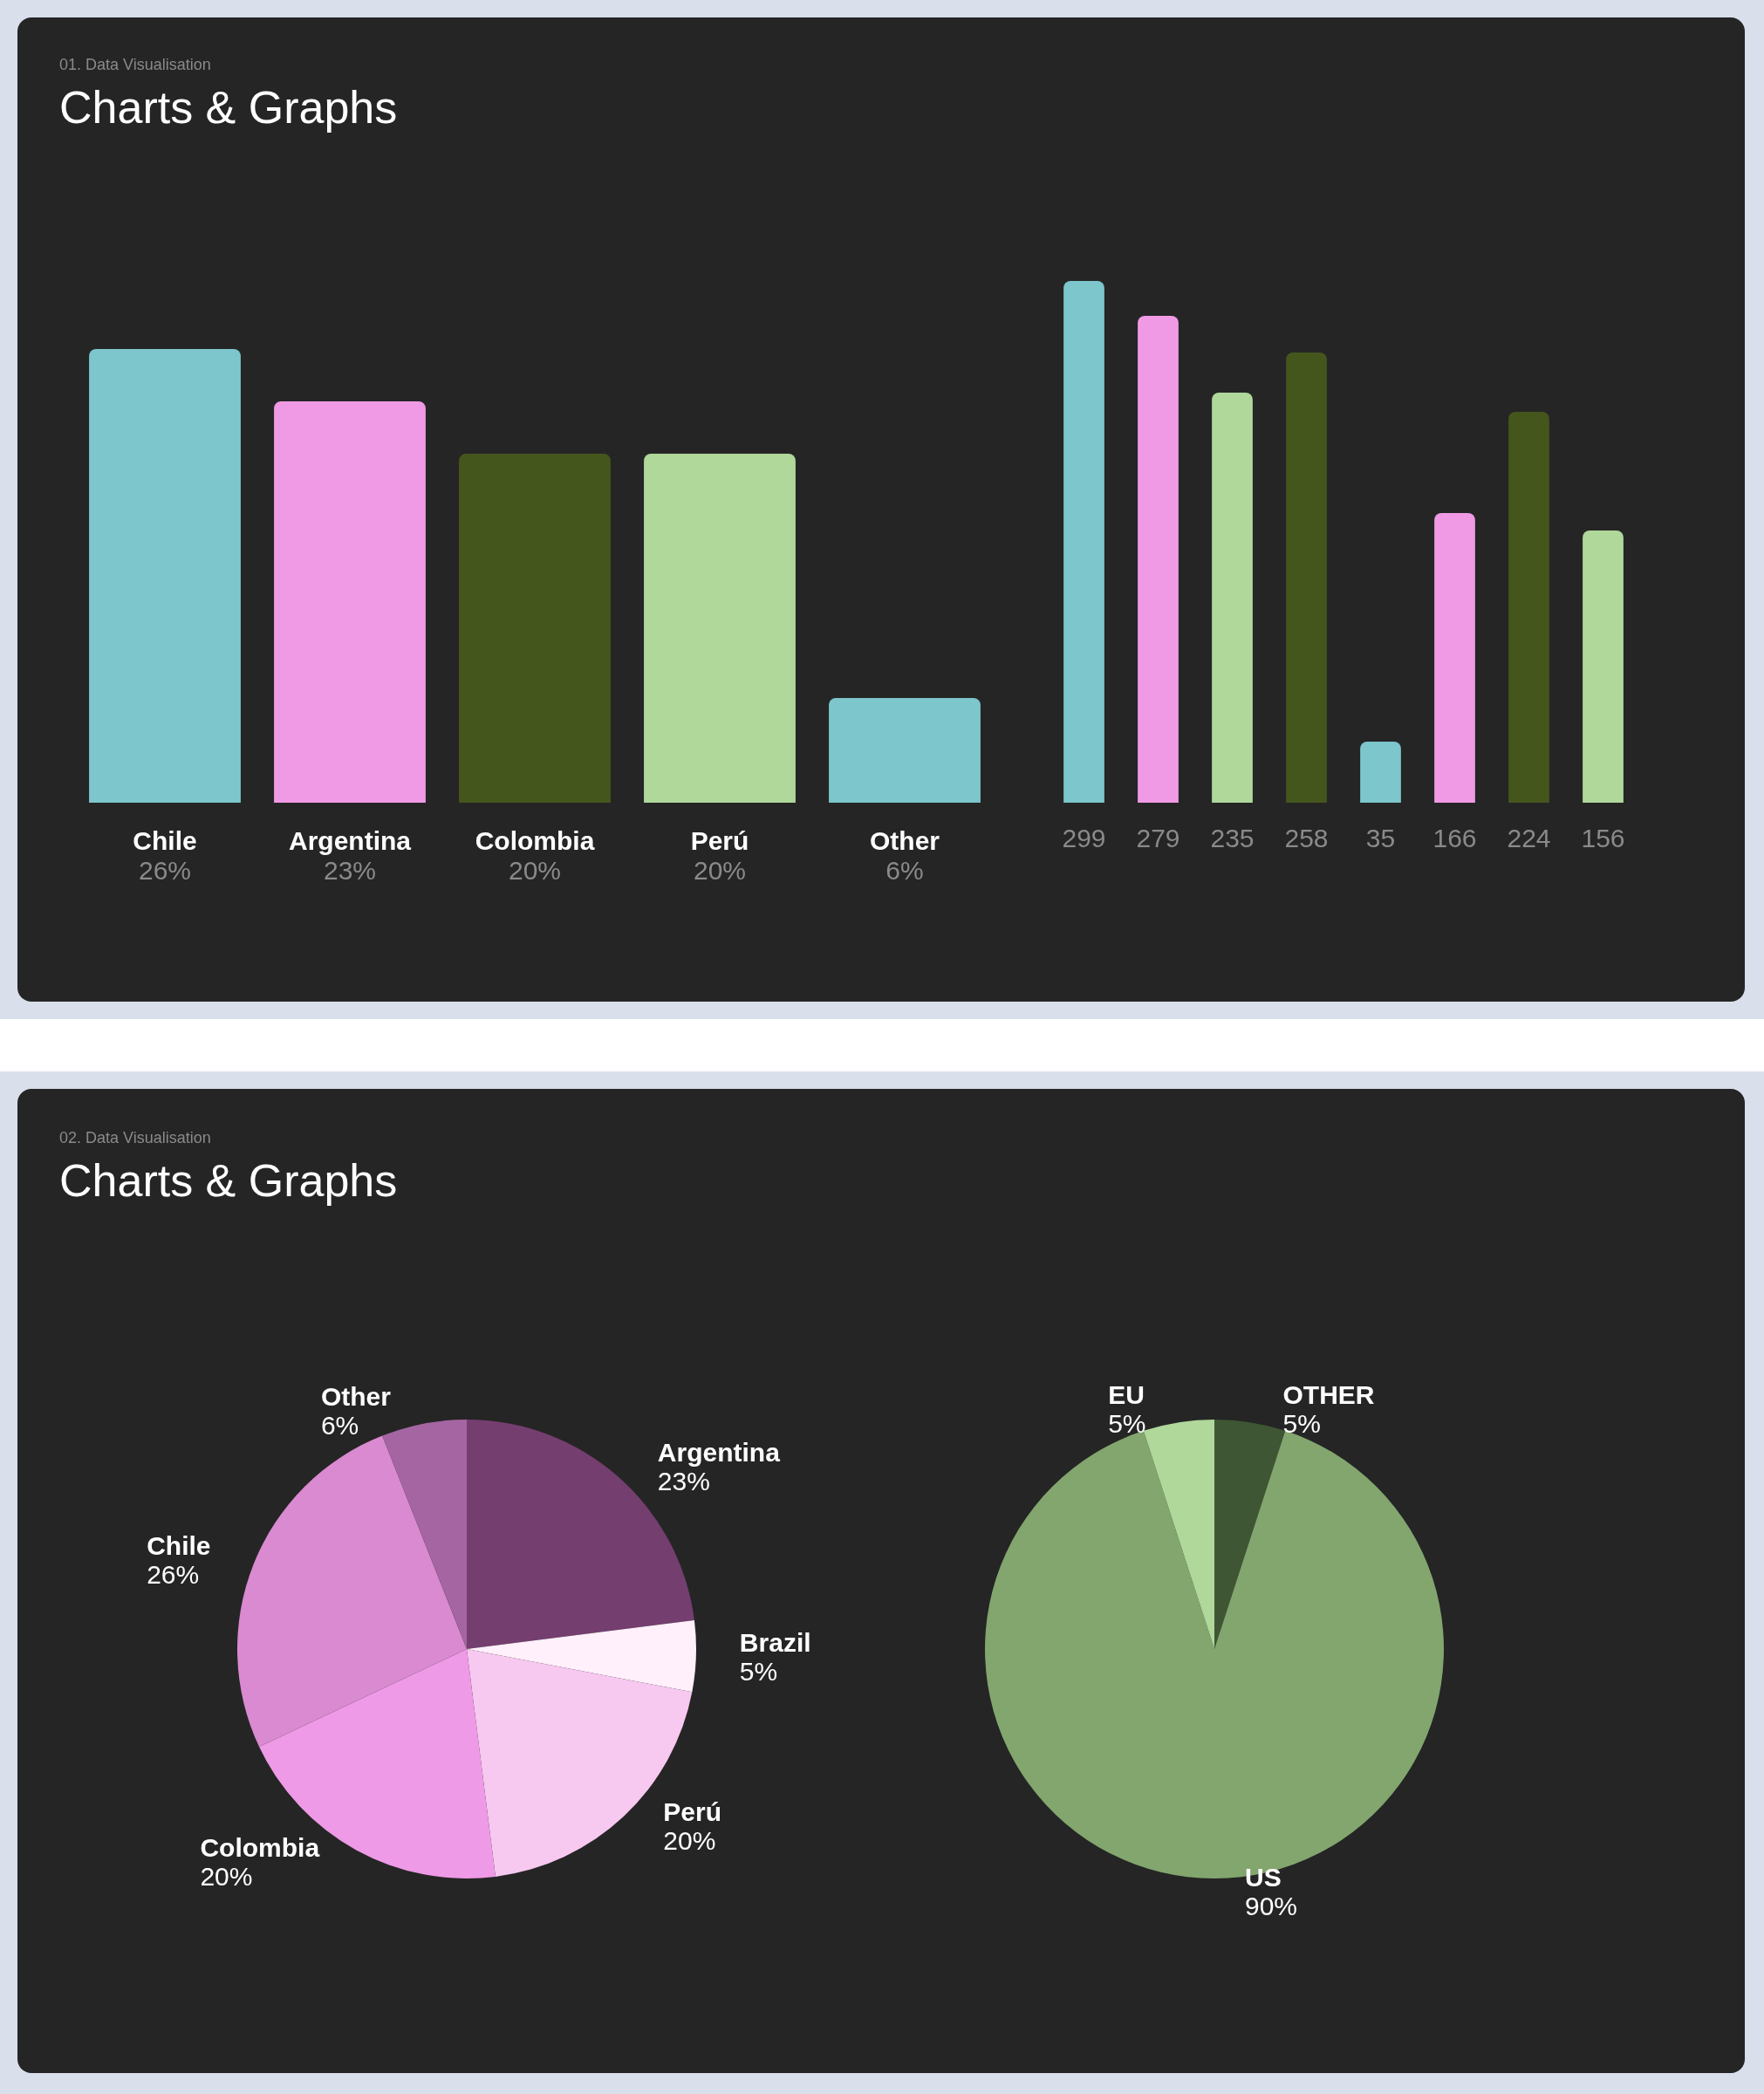 Image resolution: width=1764 pixels, height=2094 pixels. What do you see at coordinates (775, 1642) in the screenshot?
I see `slice-label: Brazil` at bounding box center [775, 1642].